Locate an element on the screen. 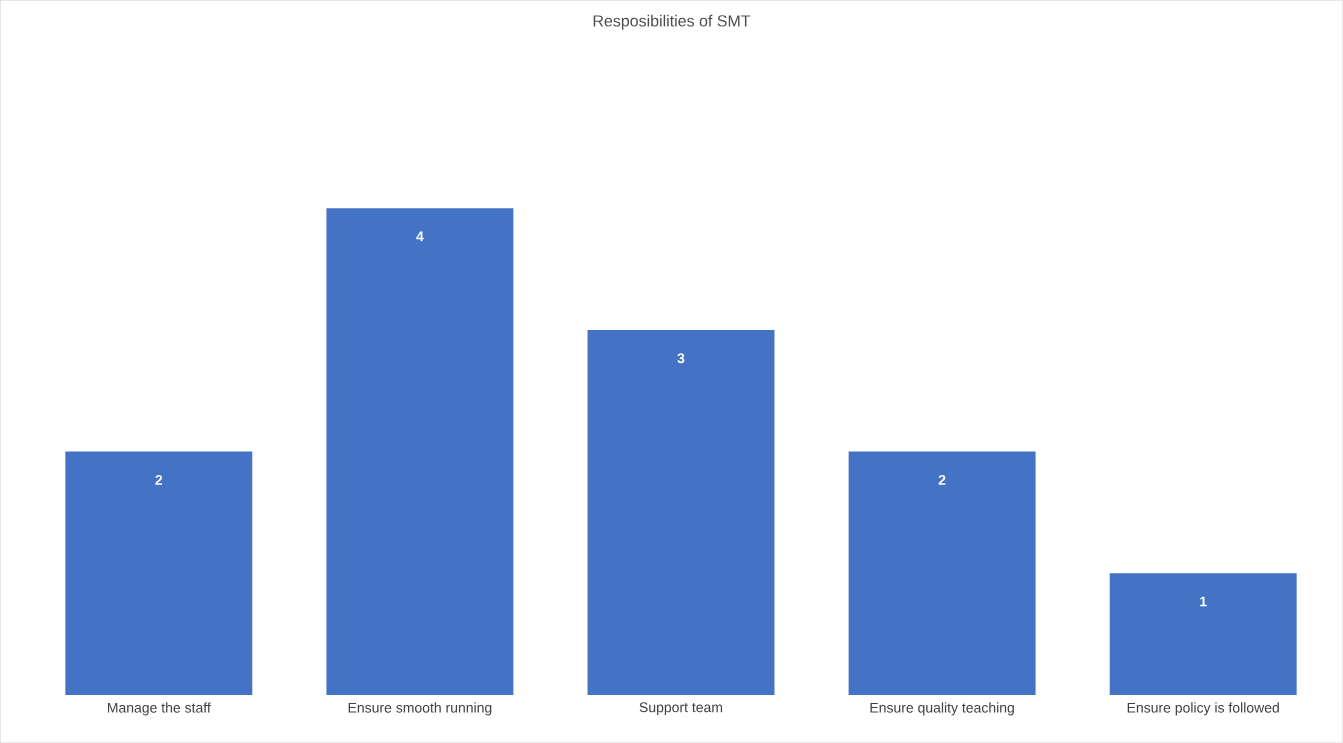  x-tick-label: Ensure policy is followed is located at coordinates (1203, 709).